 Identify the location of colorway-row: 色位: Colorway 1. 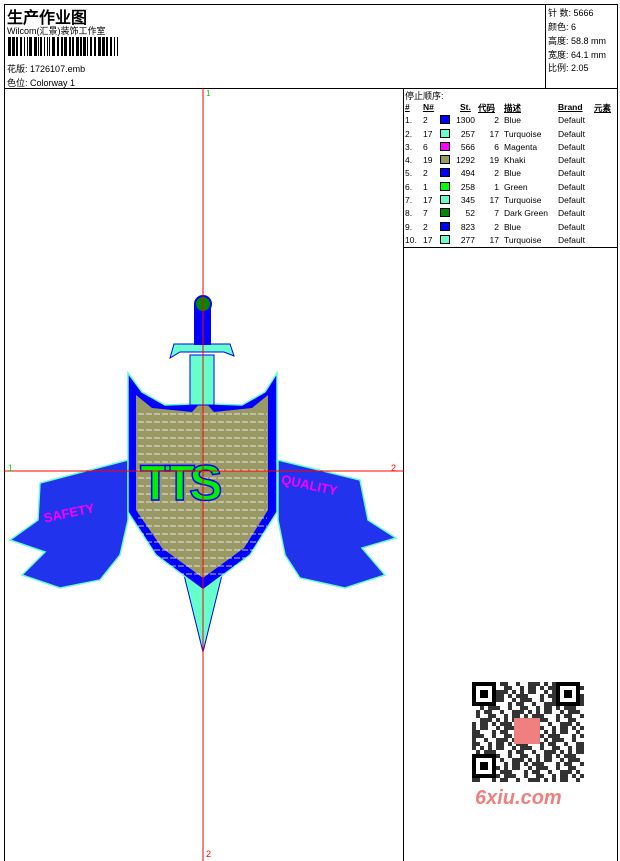
(41, 82).